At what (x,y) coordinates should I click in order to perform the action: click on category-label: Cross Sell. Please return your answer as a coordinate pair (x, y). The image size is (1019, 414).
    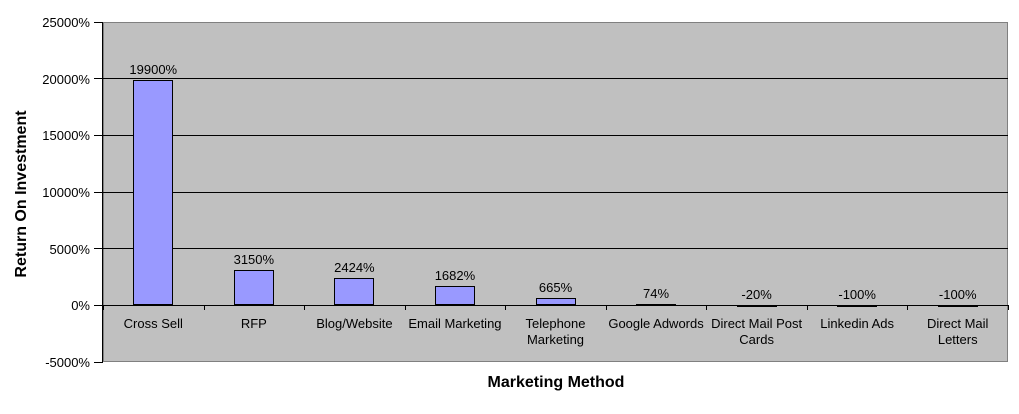
    Looking at the image, I should click on (153, 324).